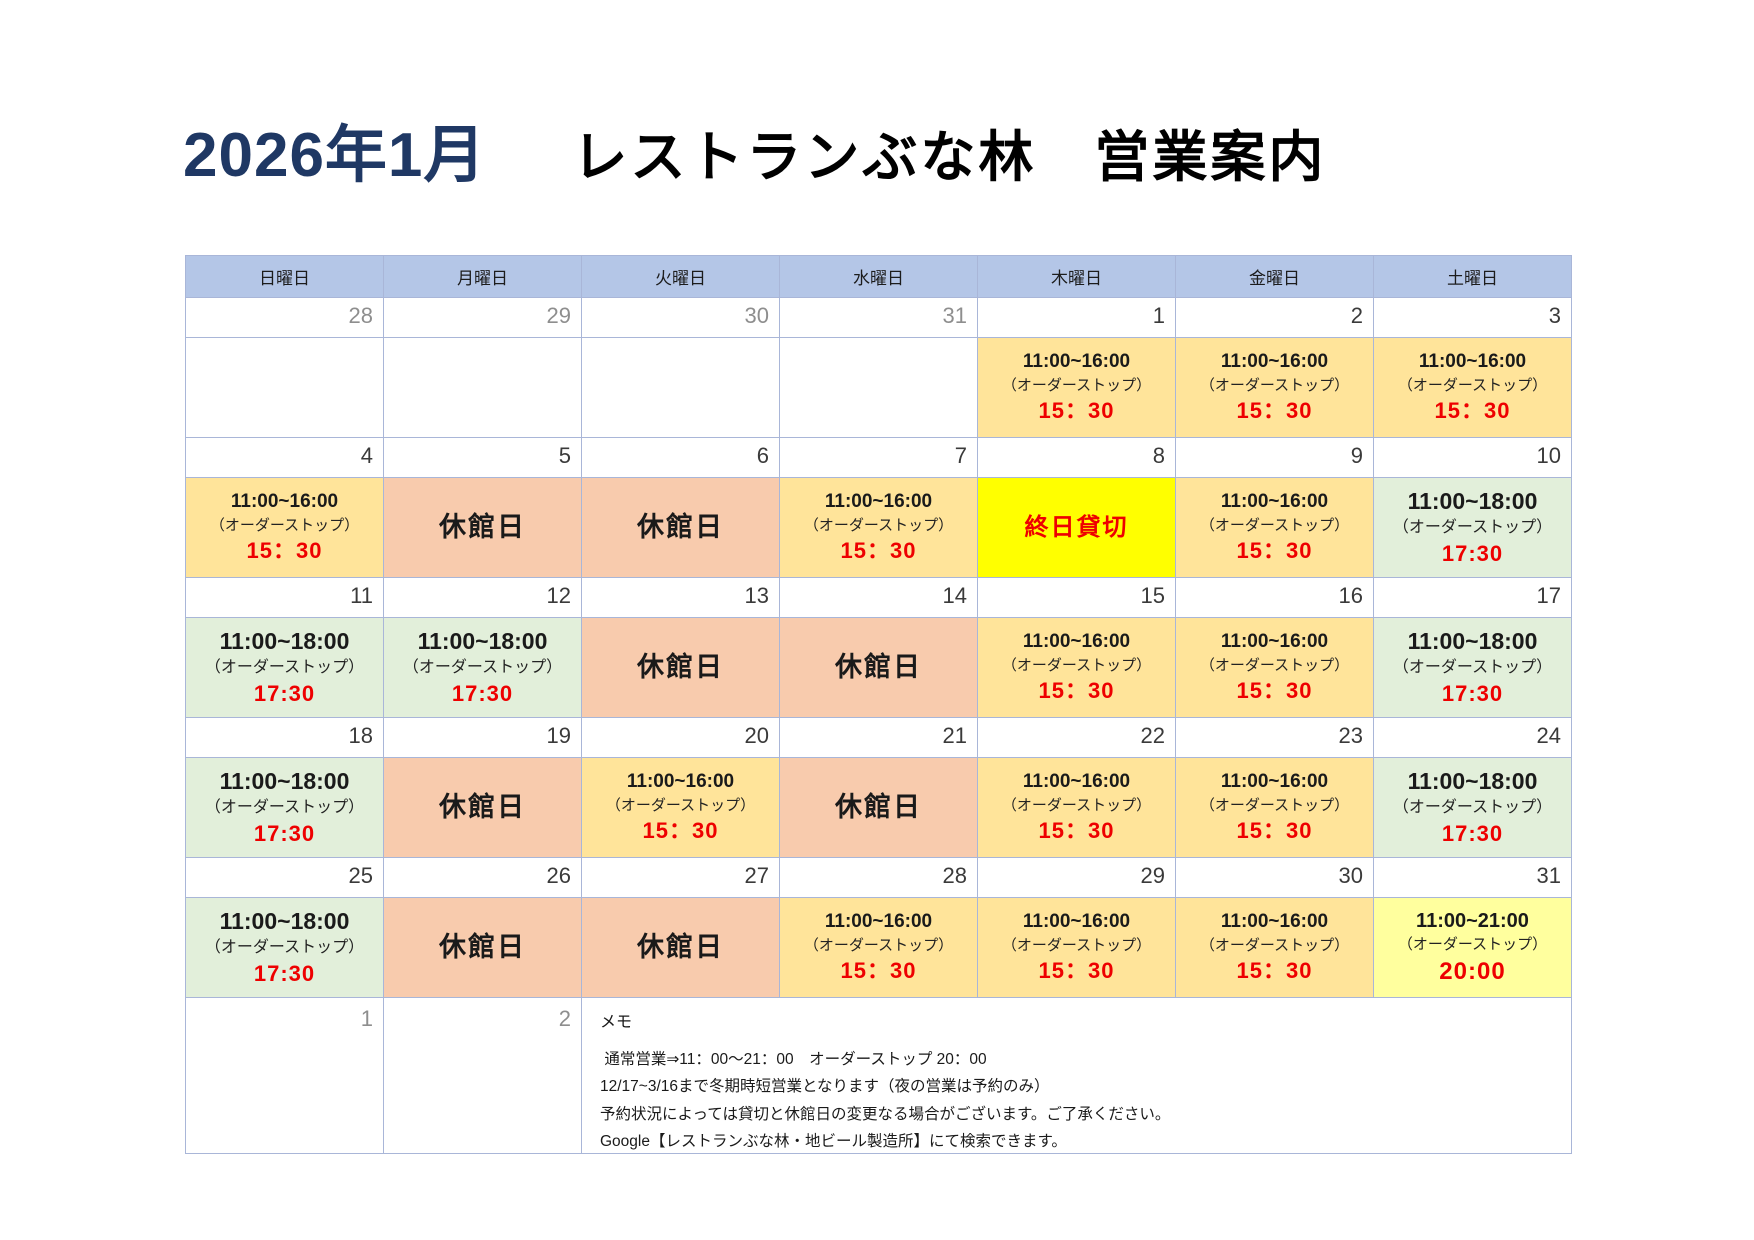 This screenshot has height=1240, width=1754. What do you see at coordinates (285, 458) in the screenshot?
I see `date-number: 4` at bounding box center [285, 458].